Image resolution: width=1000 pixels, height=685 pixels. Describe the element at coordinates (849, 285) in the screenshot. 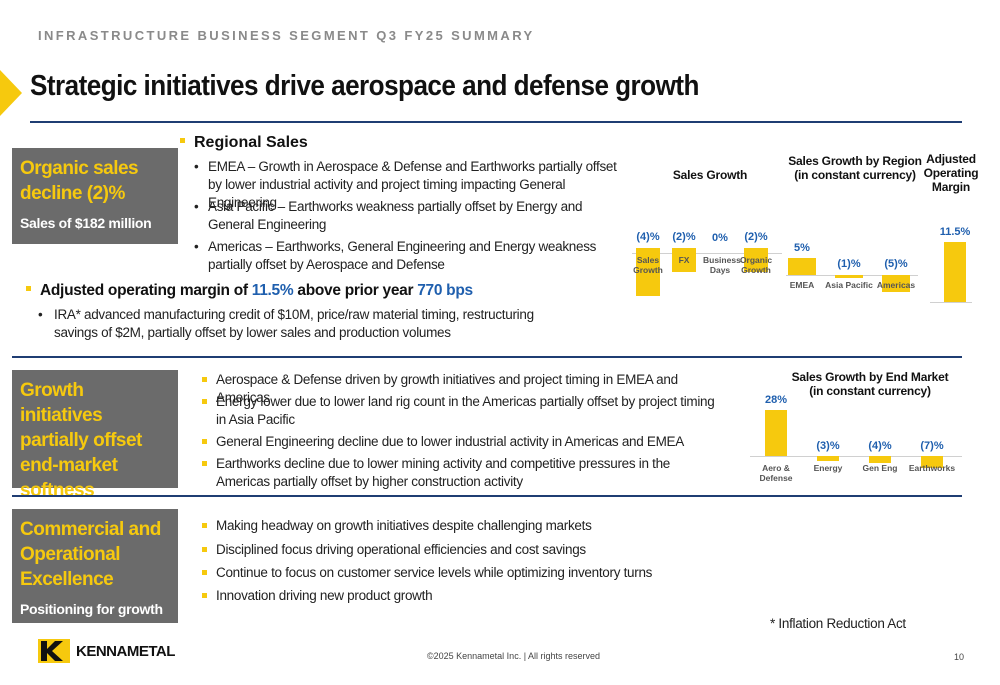

I see `chart-category-label: Asia Pacific` at that location.